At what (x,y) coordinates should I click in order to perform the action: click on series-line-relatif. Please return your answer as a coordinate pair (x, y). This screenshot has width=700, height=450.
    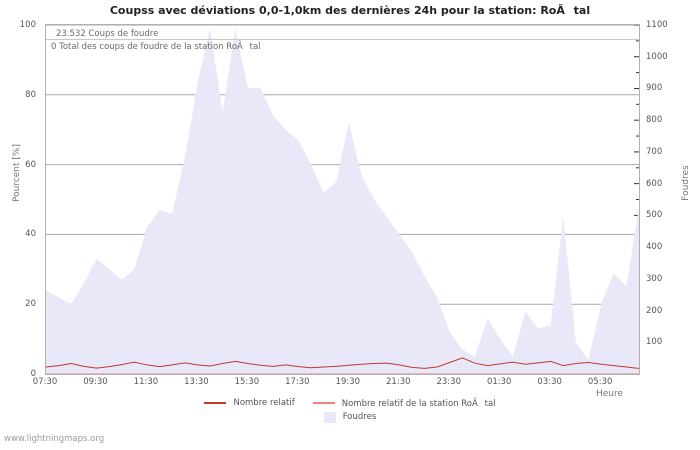
    Looking at the image, I should click on (342, 363).